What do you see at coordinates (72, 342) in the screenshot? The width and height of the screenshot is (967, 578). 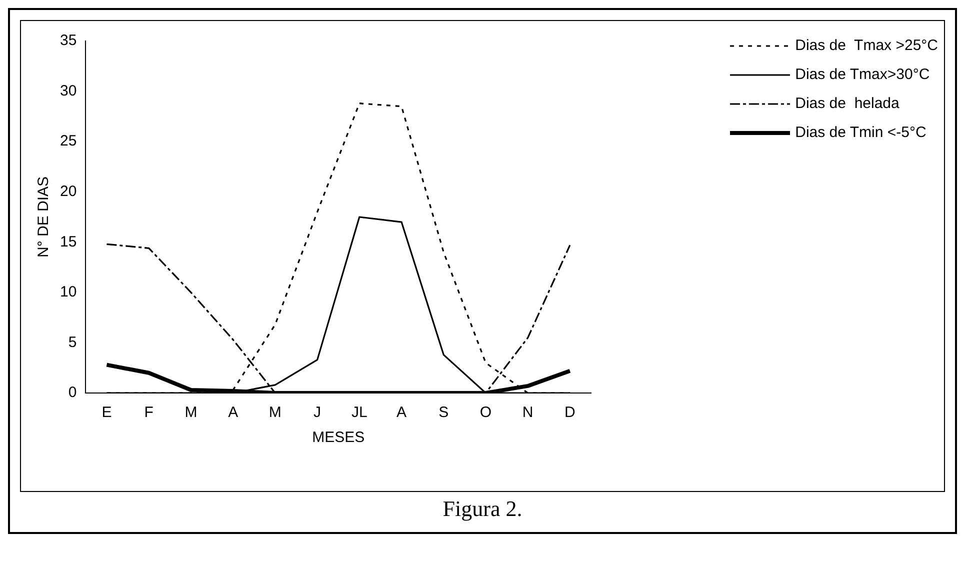 I see `y-tick-label: 5` at bounding box center [72, 342].